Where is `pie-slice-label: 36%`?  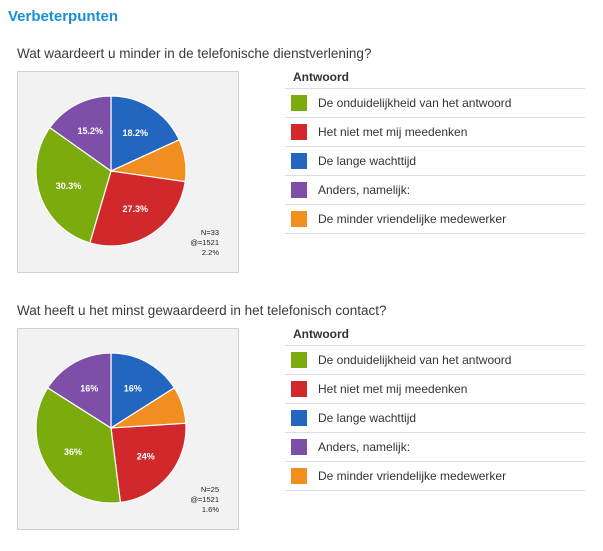
pie-slice-label: 36% is located at coordinates (73, 452).